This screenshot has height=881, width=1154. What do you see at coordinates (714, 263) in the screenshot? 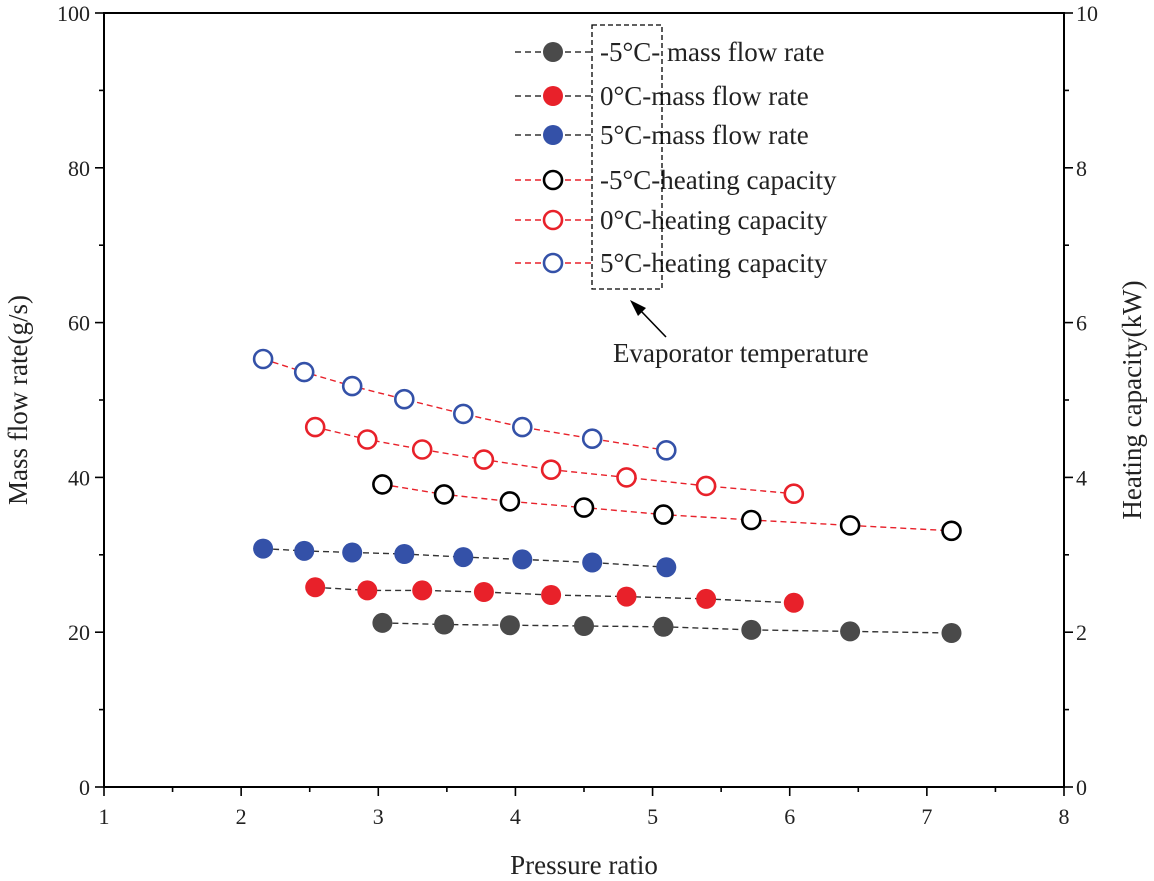
I see `legend-label-5: 5°C-heating capacity` at bounding box center [714, 263].